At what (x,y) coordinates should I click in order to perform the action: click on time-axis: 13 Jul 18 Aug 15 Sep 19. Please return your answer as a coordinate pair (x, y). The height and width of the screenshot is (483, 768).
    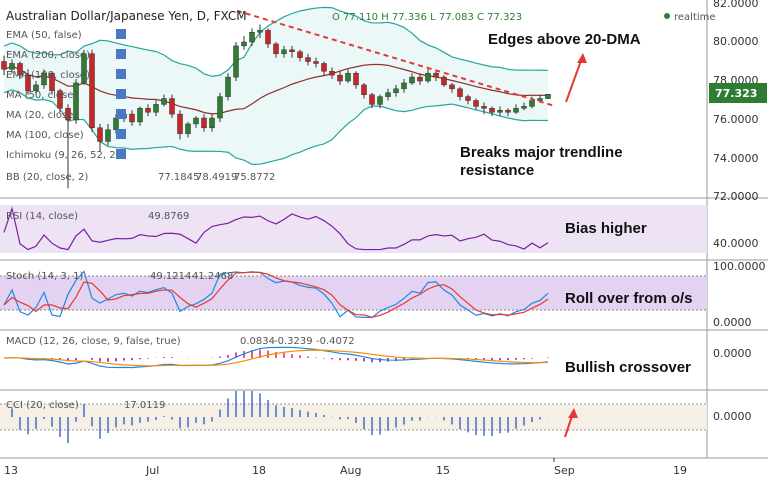
    Looking at the image, I should click on (345, 470).